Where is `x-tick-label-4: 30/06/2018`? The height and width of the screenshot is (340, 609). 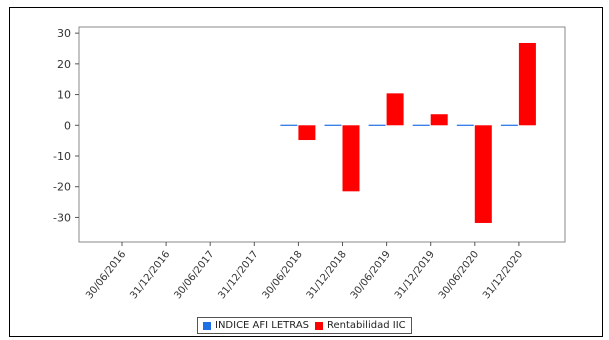
x-tick-label-4: 30/06/2018 is located at coordinates (283, 275).